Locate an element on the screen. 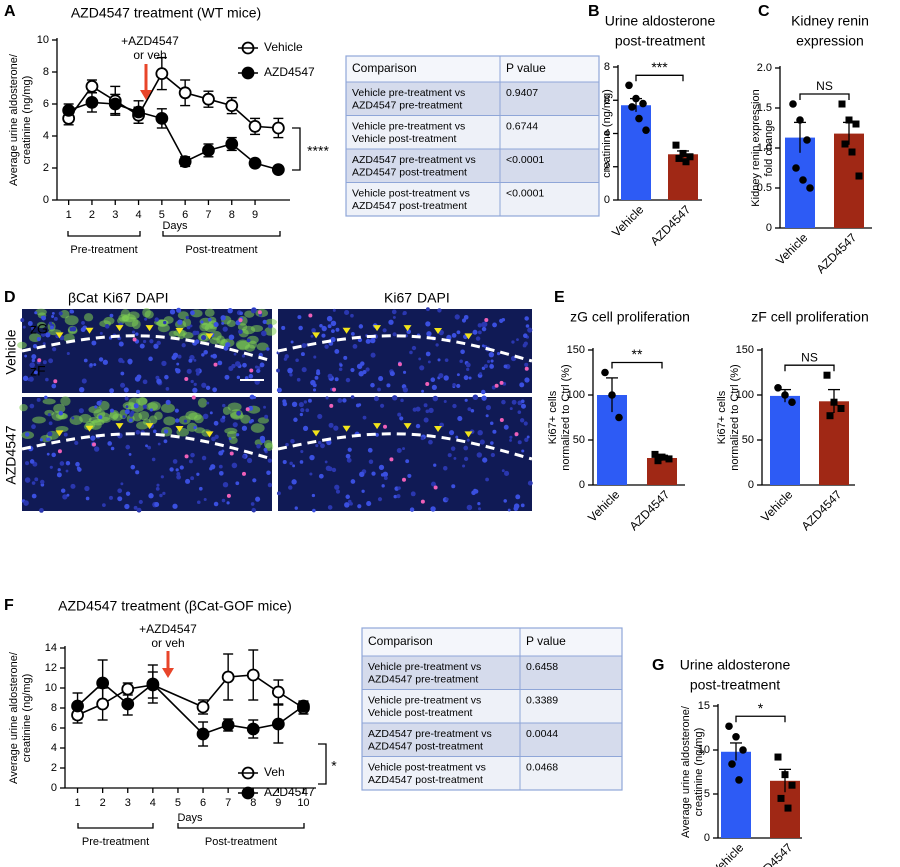  comparison-text: AZD4547 pre-treatment is located at coordinates (407, 105).